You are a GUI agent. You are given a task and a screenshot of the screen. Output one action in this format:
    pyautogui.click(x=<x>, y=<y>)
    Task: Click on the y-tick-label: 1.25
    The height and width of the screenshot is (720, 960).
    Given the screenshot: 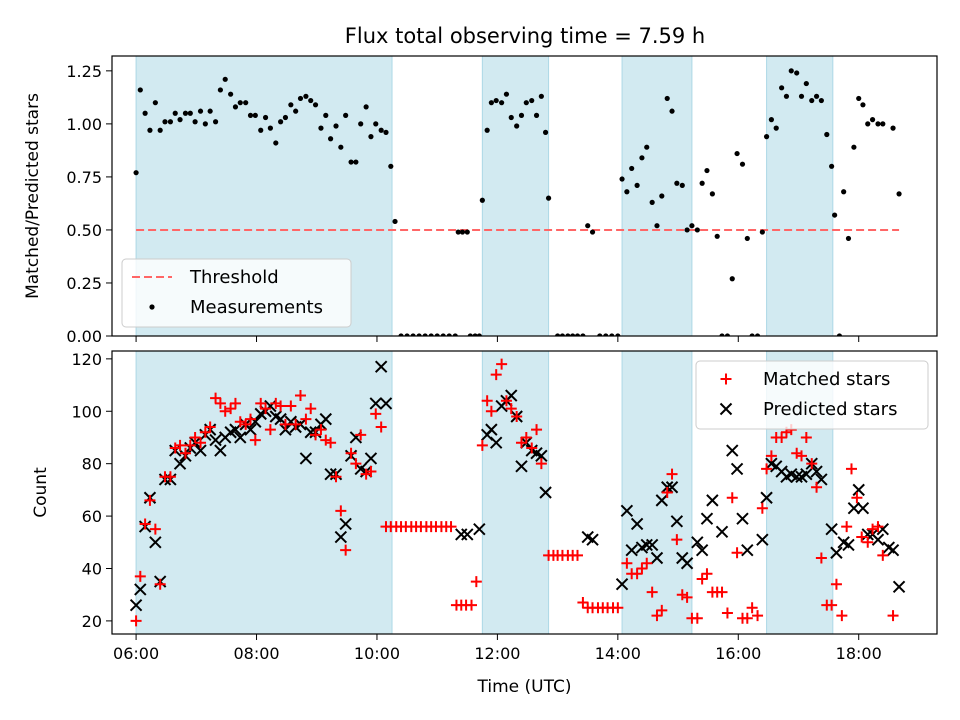 What is the action you would take?
    pyautogui.click(x=84, y=71)
    